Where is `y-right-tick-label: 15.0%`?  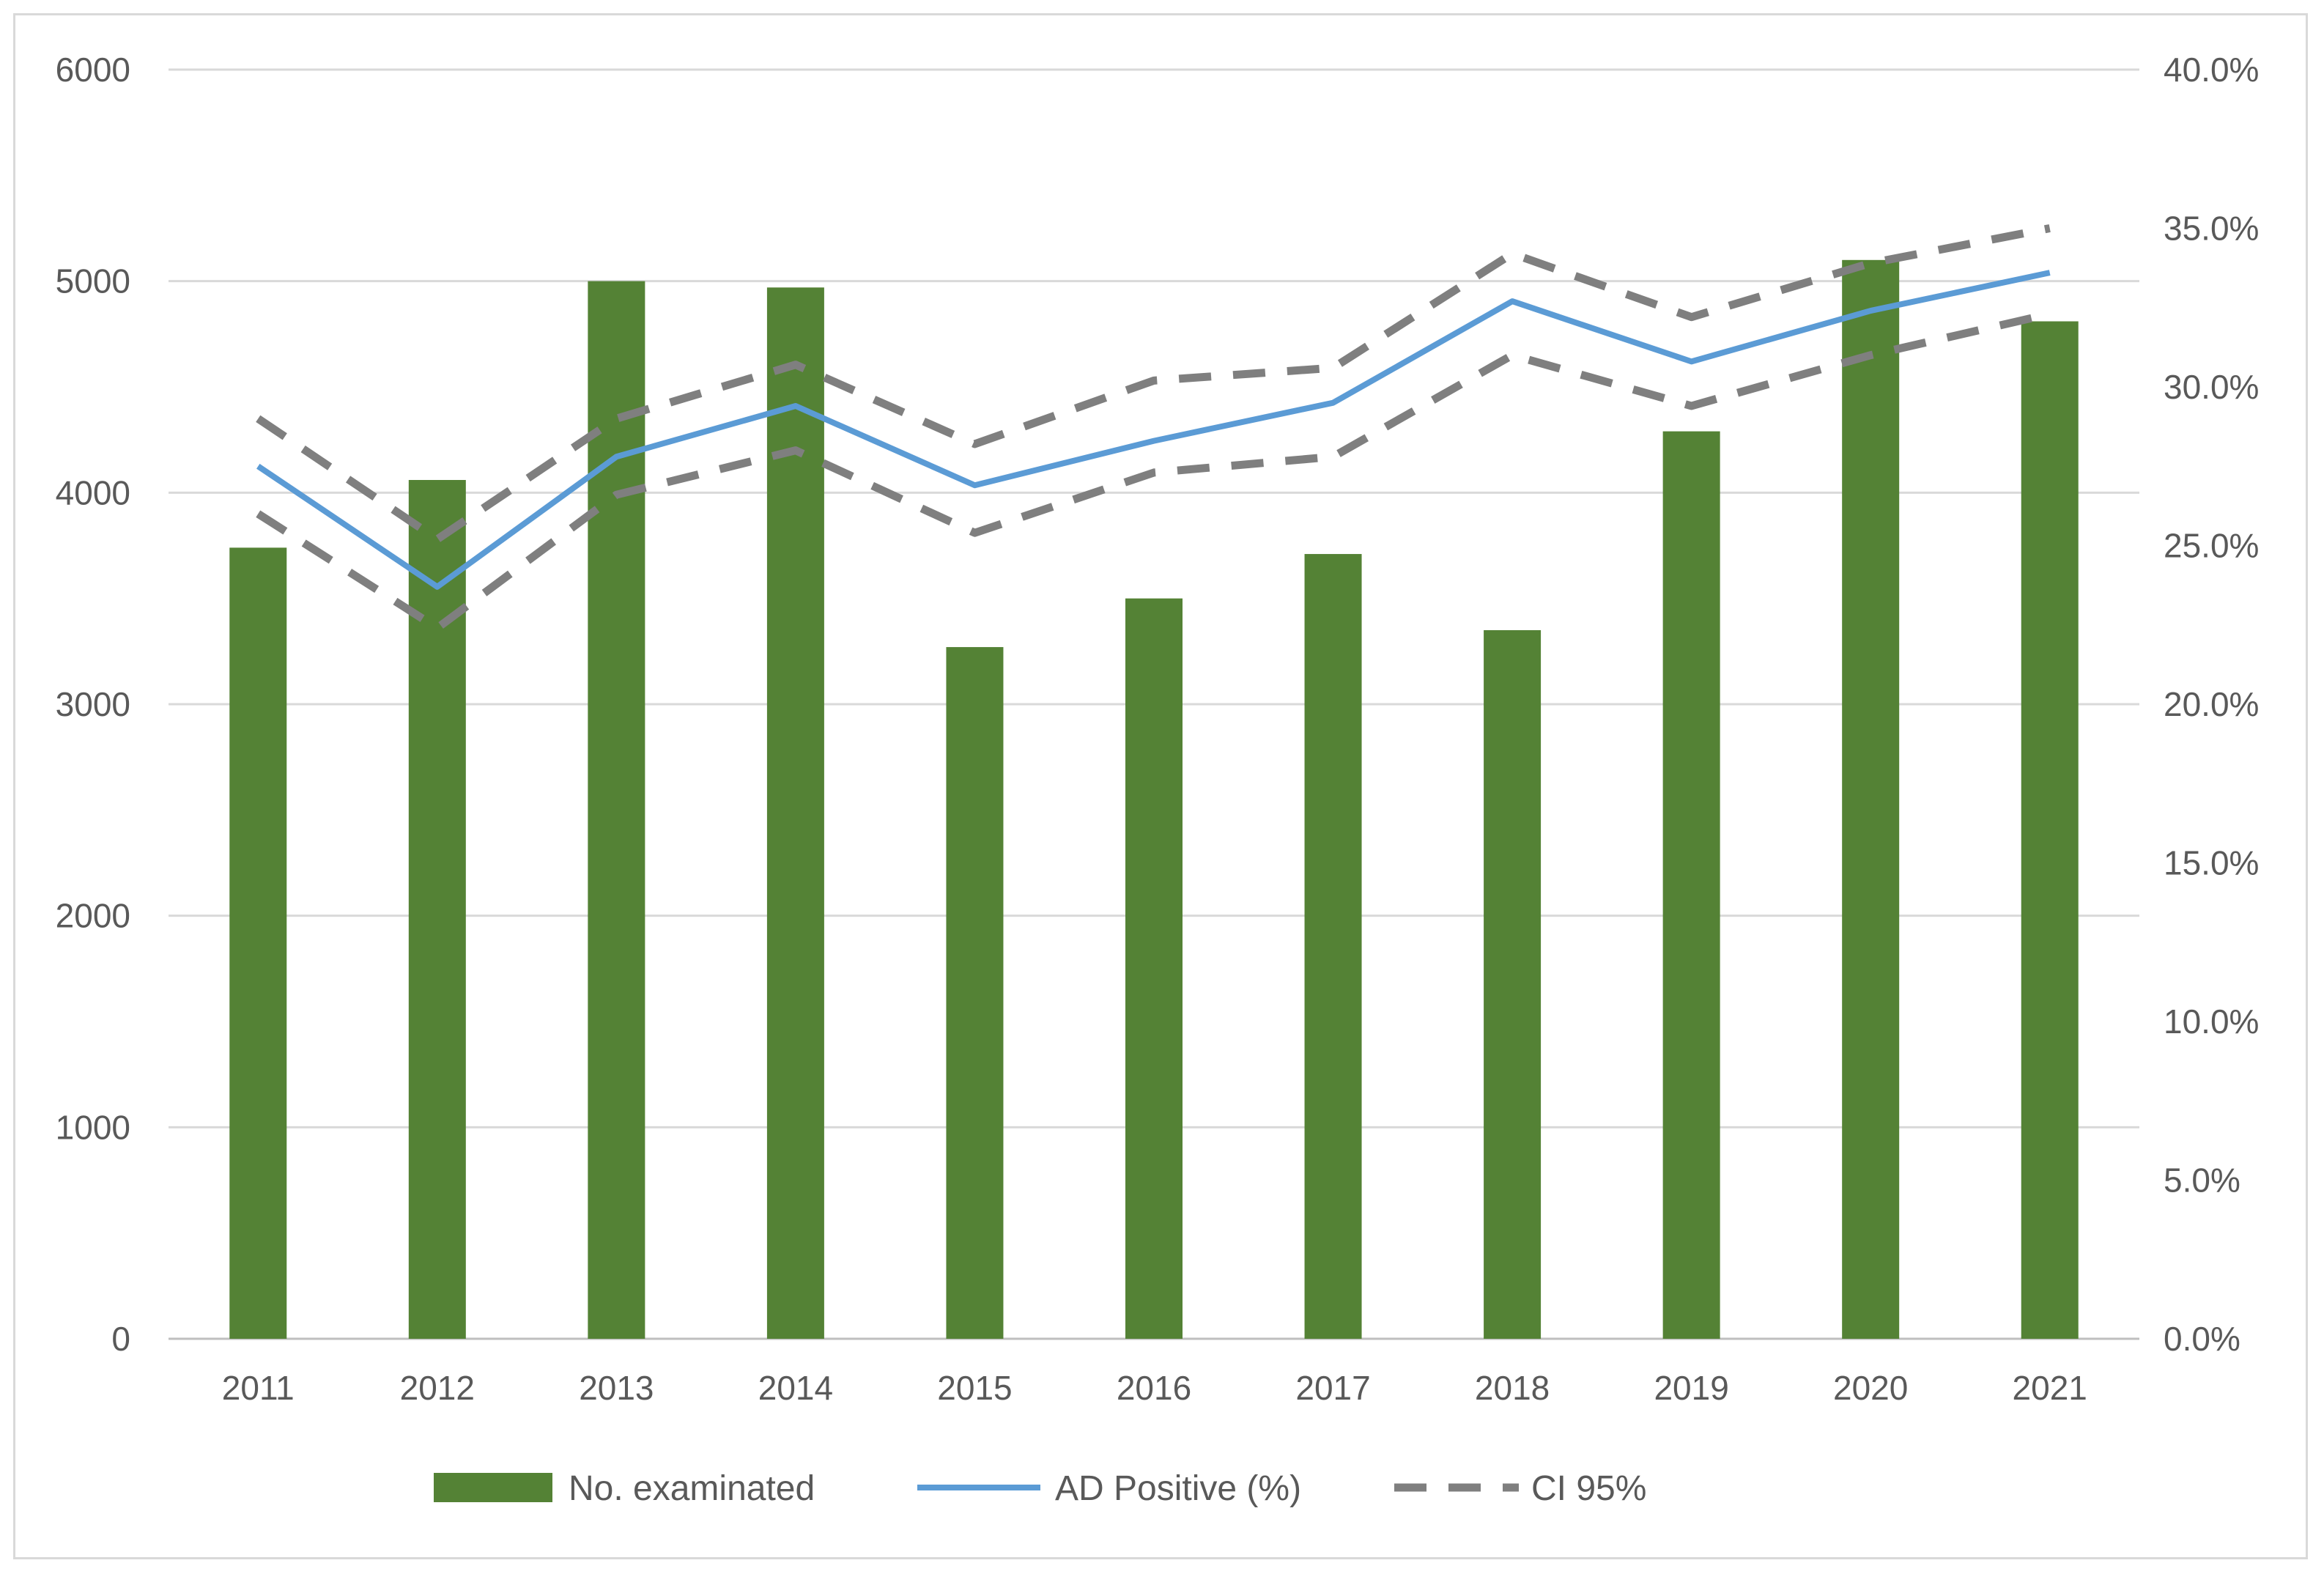
y-right-tick-label: 15.0% is located at coordinates (2211, 863).